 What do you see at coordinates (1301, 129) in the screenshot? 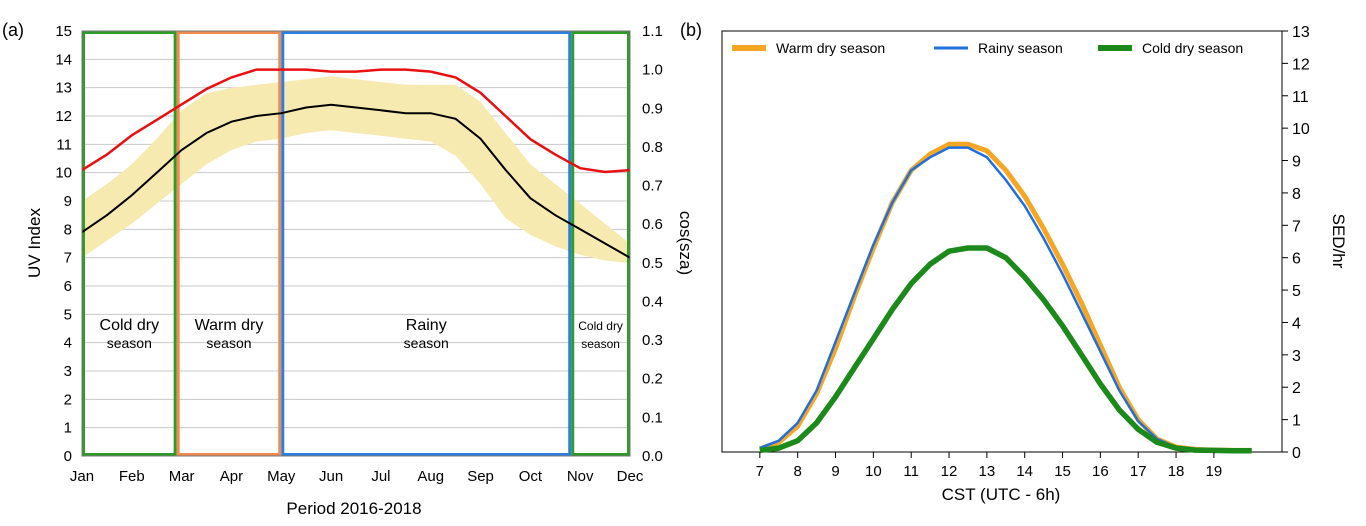
I see `b-y-tick: 10` at bounding box center [1301, 129].